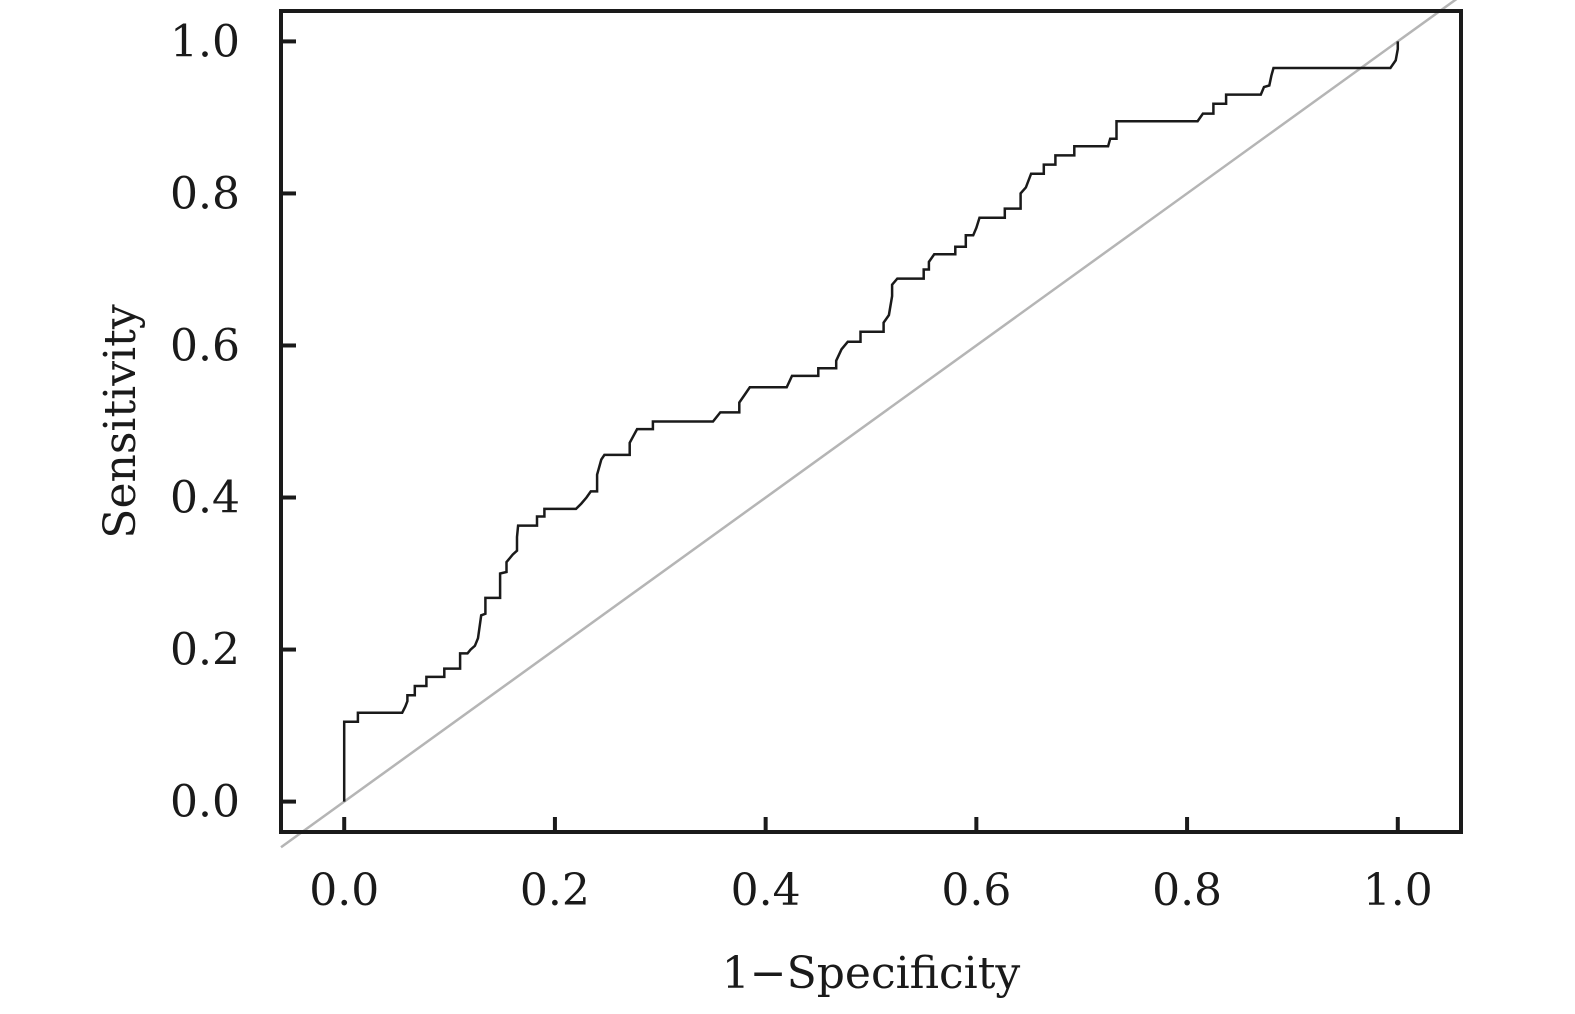  I want to click on y-axis-ticks: 0.0 0.2 0.4 0.6 0.8 1.0, so click(233, 422).